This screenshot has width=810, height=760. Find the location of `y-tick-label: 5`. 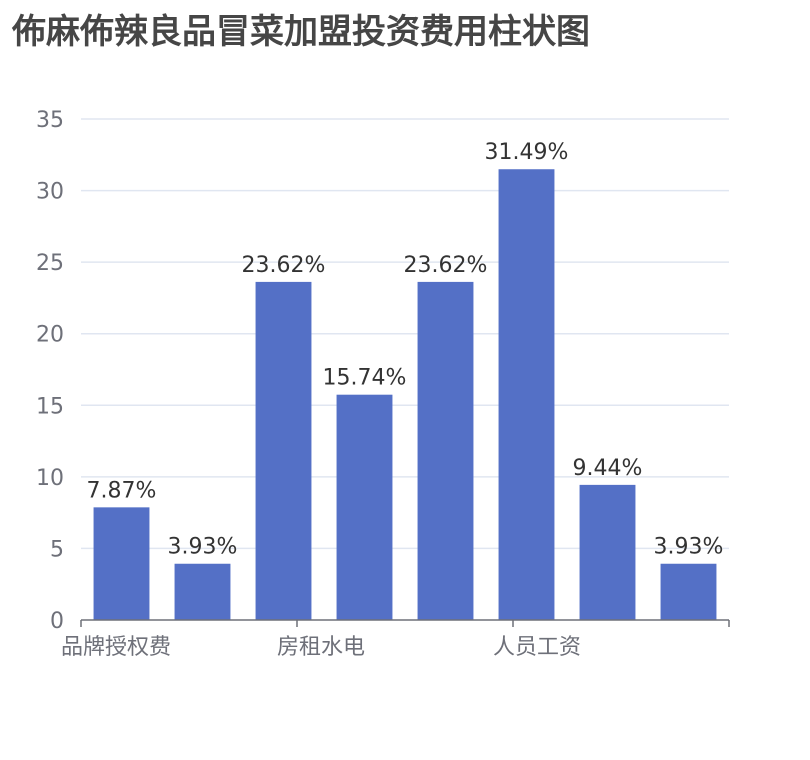

y-tick-label: 5 is located at coordinates (57, 549).